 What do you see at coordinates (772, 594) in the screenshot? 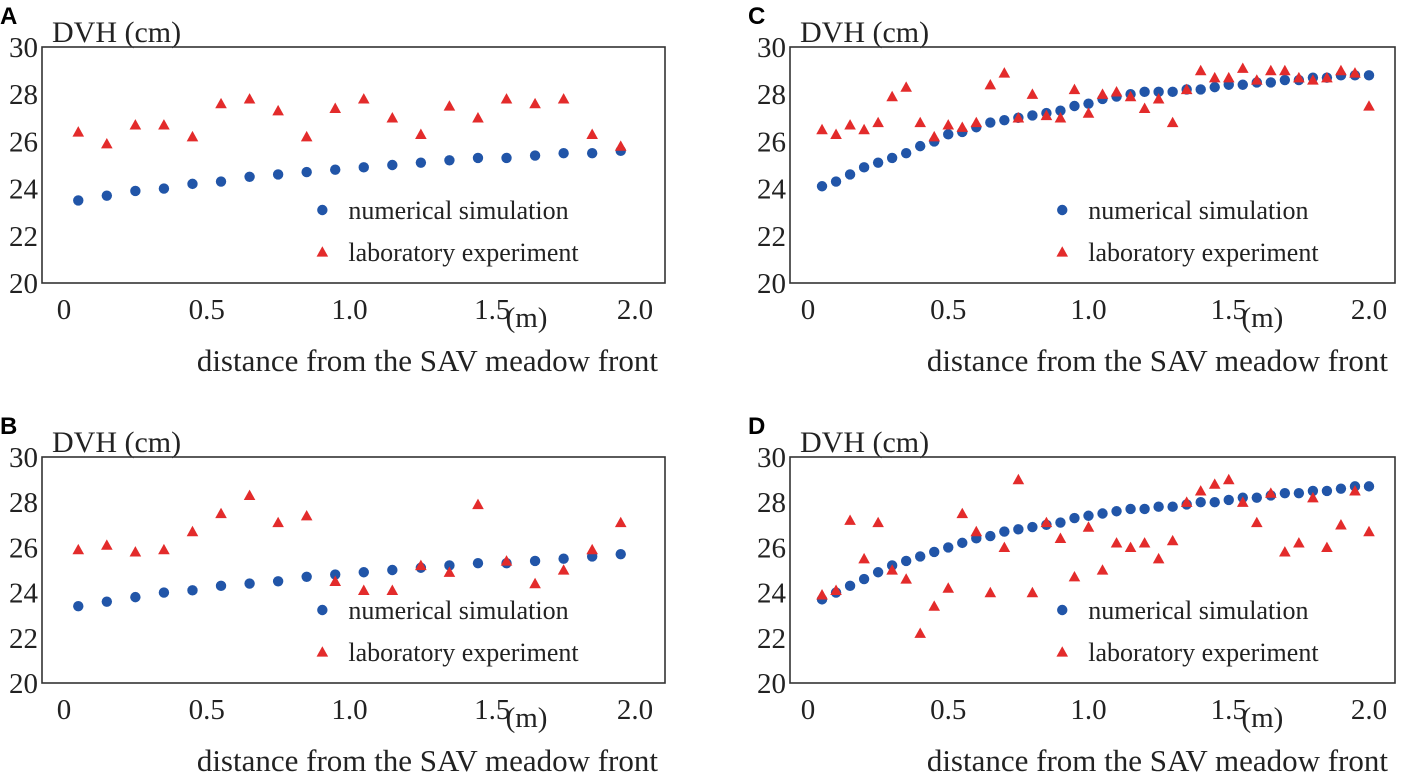
I see `y-tick-label: 24` at bounding box center [772, 594].